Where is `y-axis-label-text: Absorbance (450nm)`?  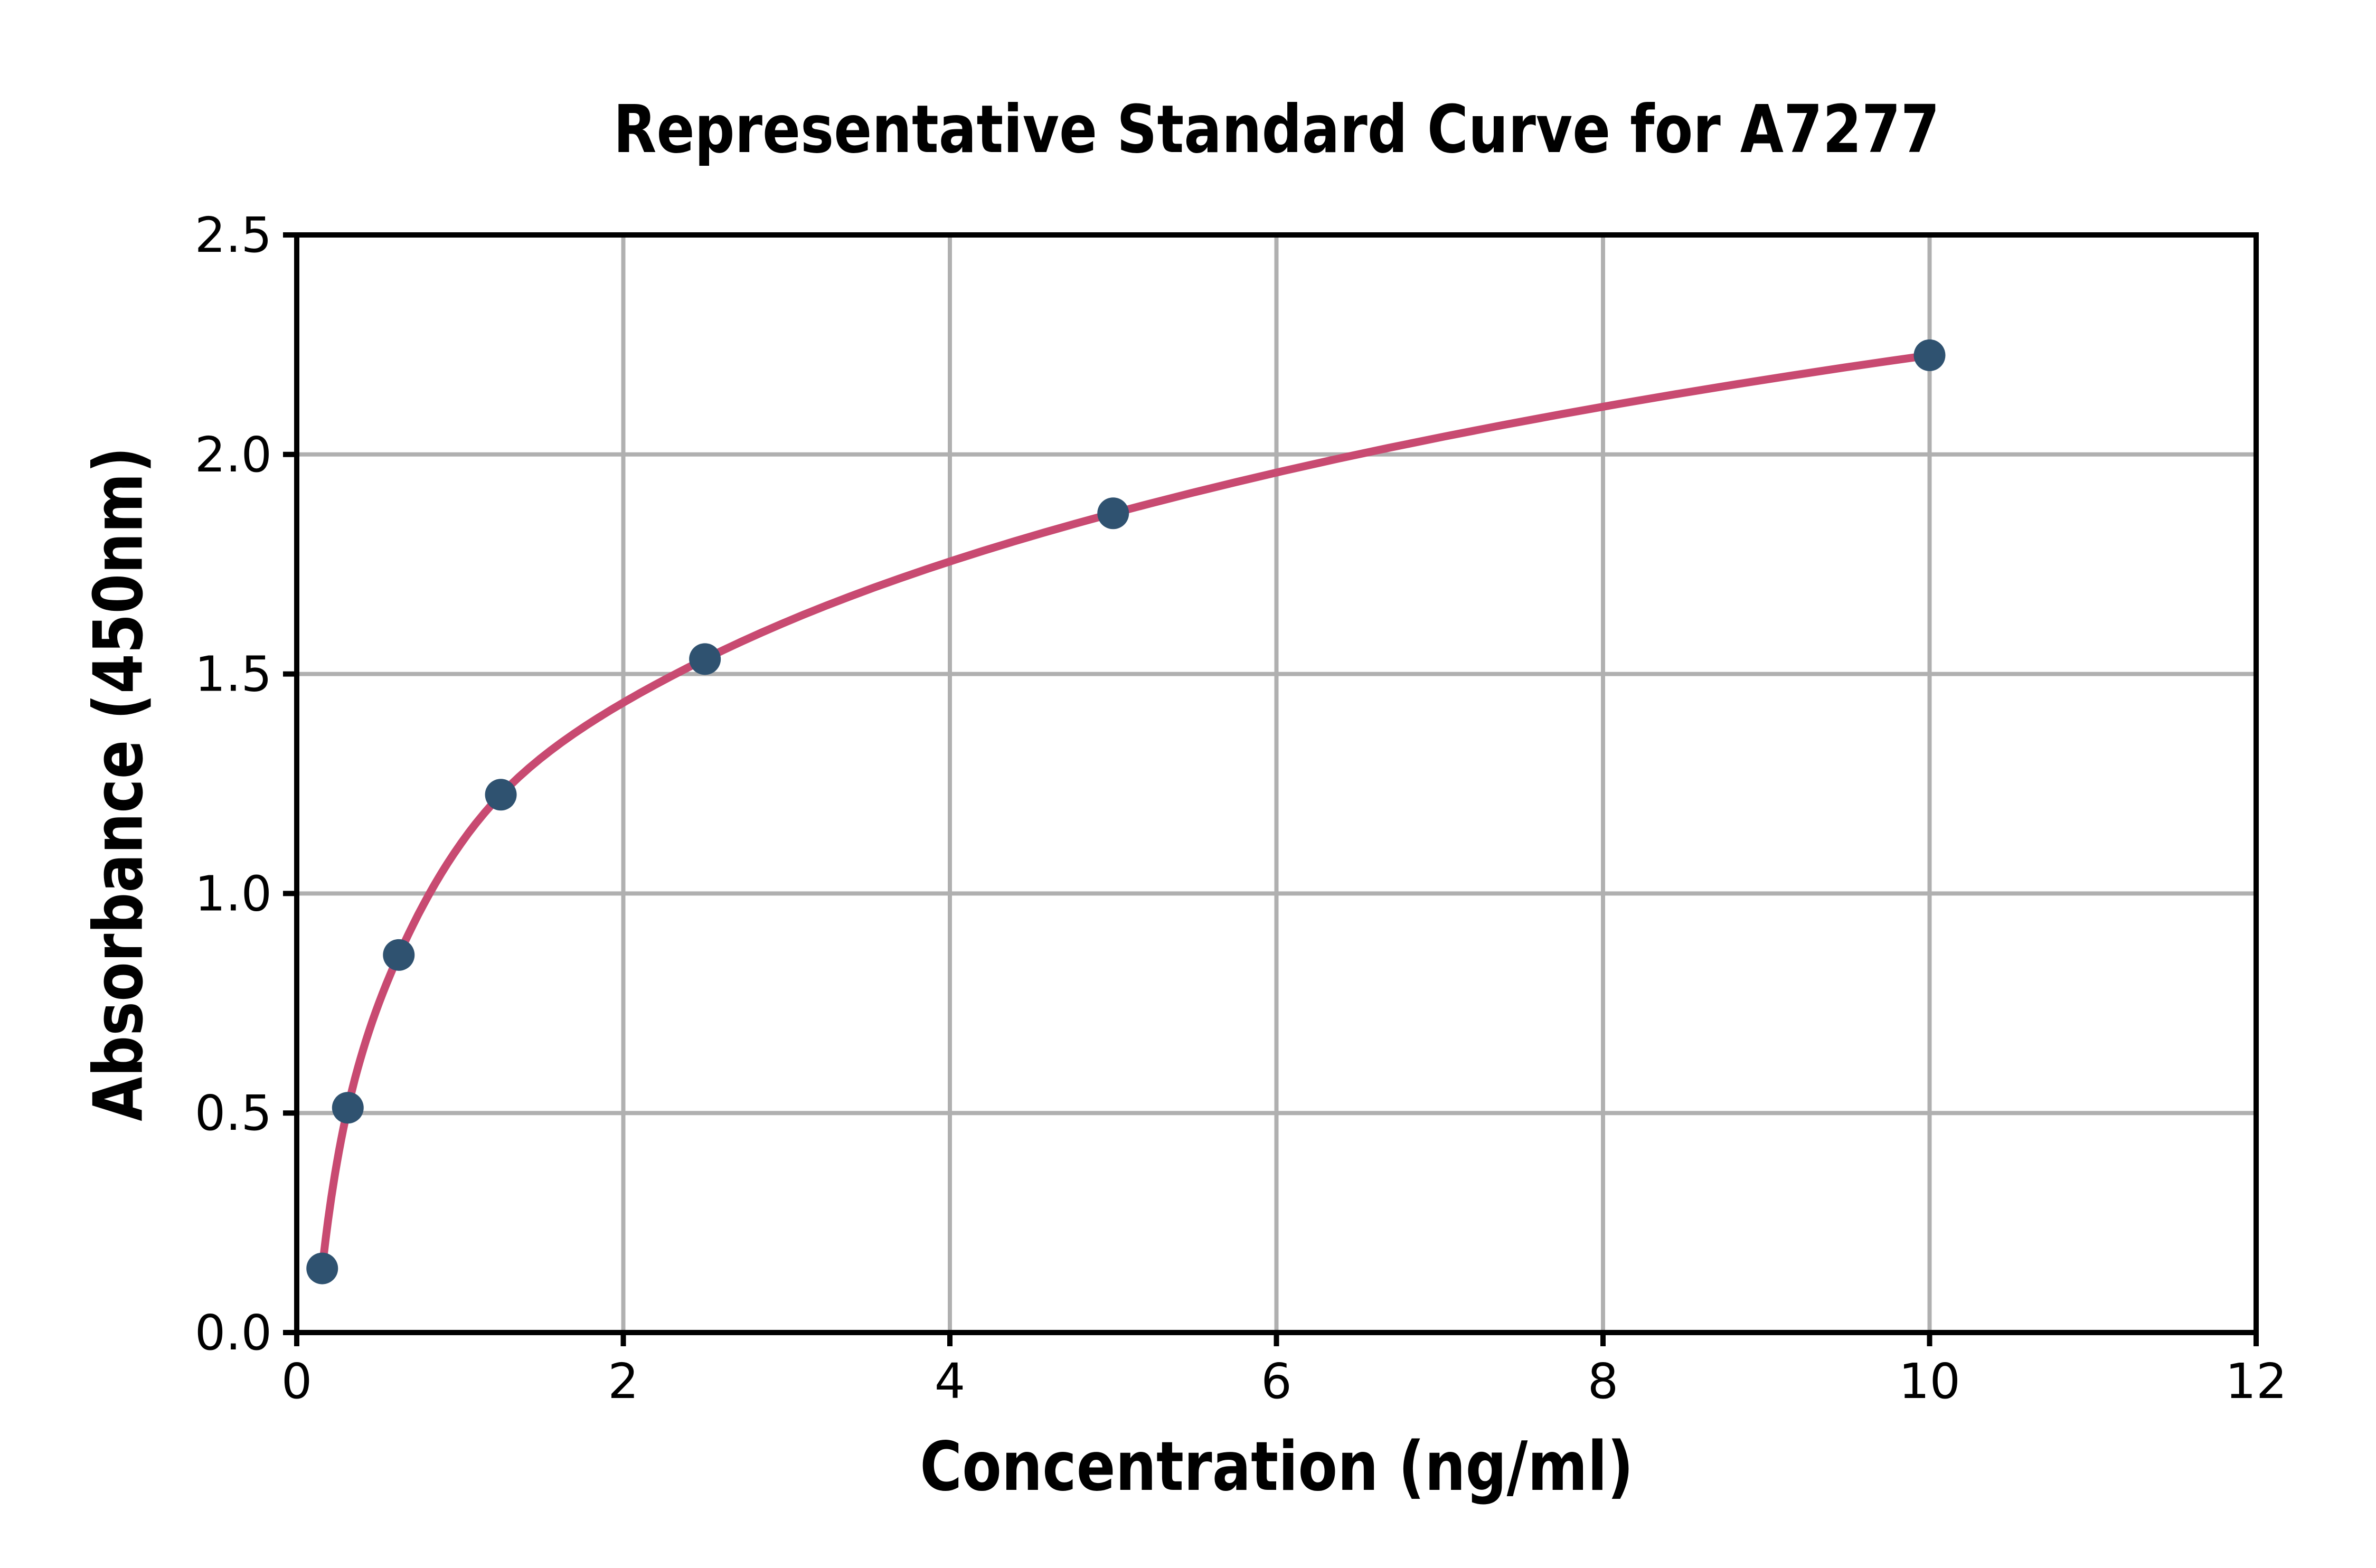
y-axis-label-text: Absorbance (450nm) is located at coordinates (119, 784).